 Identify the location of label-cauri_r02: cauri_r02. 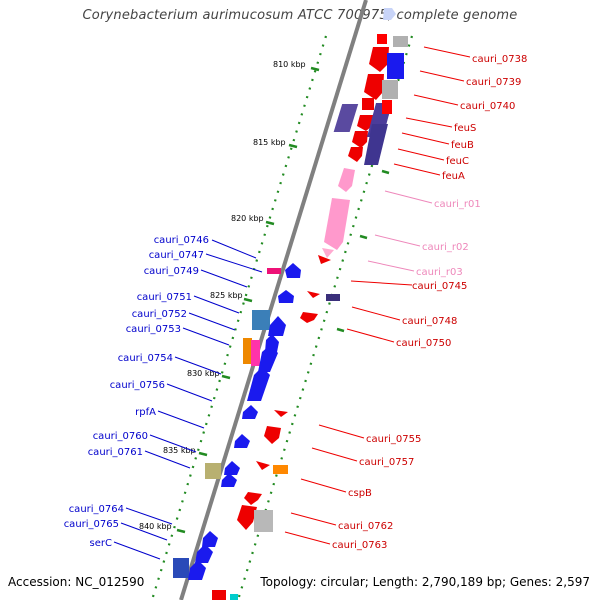
(445, 247).